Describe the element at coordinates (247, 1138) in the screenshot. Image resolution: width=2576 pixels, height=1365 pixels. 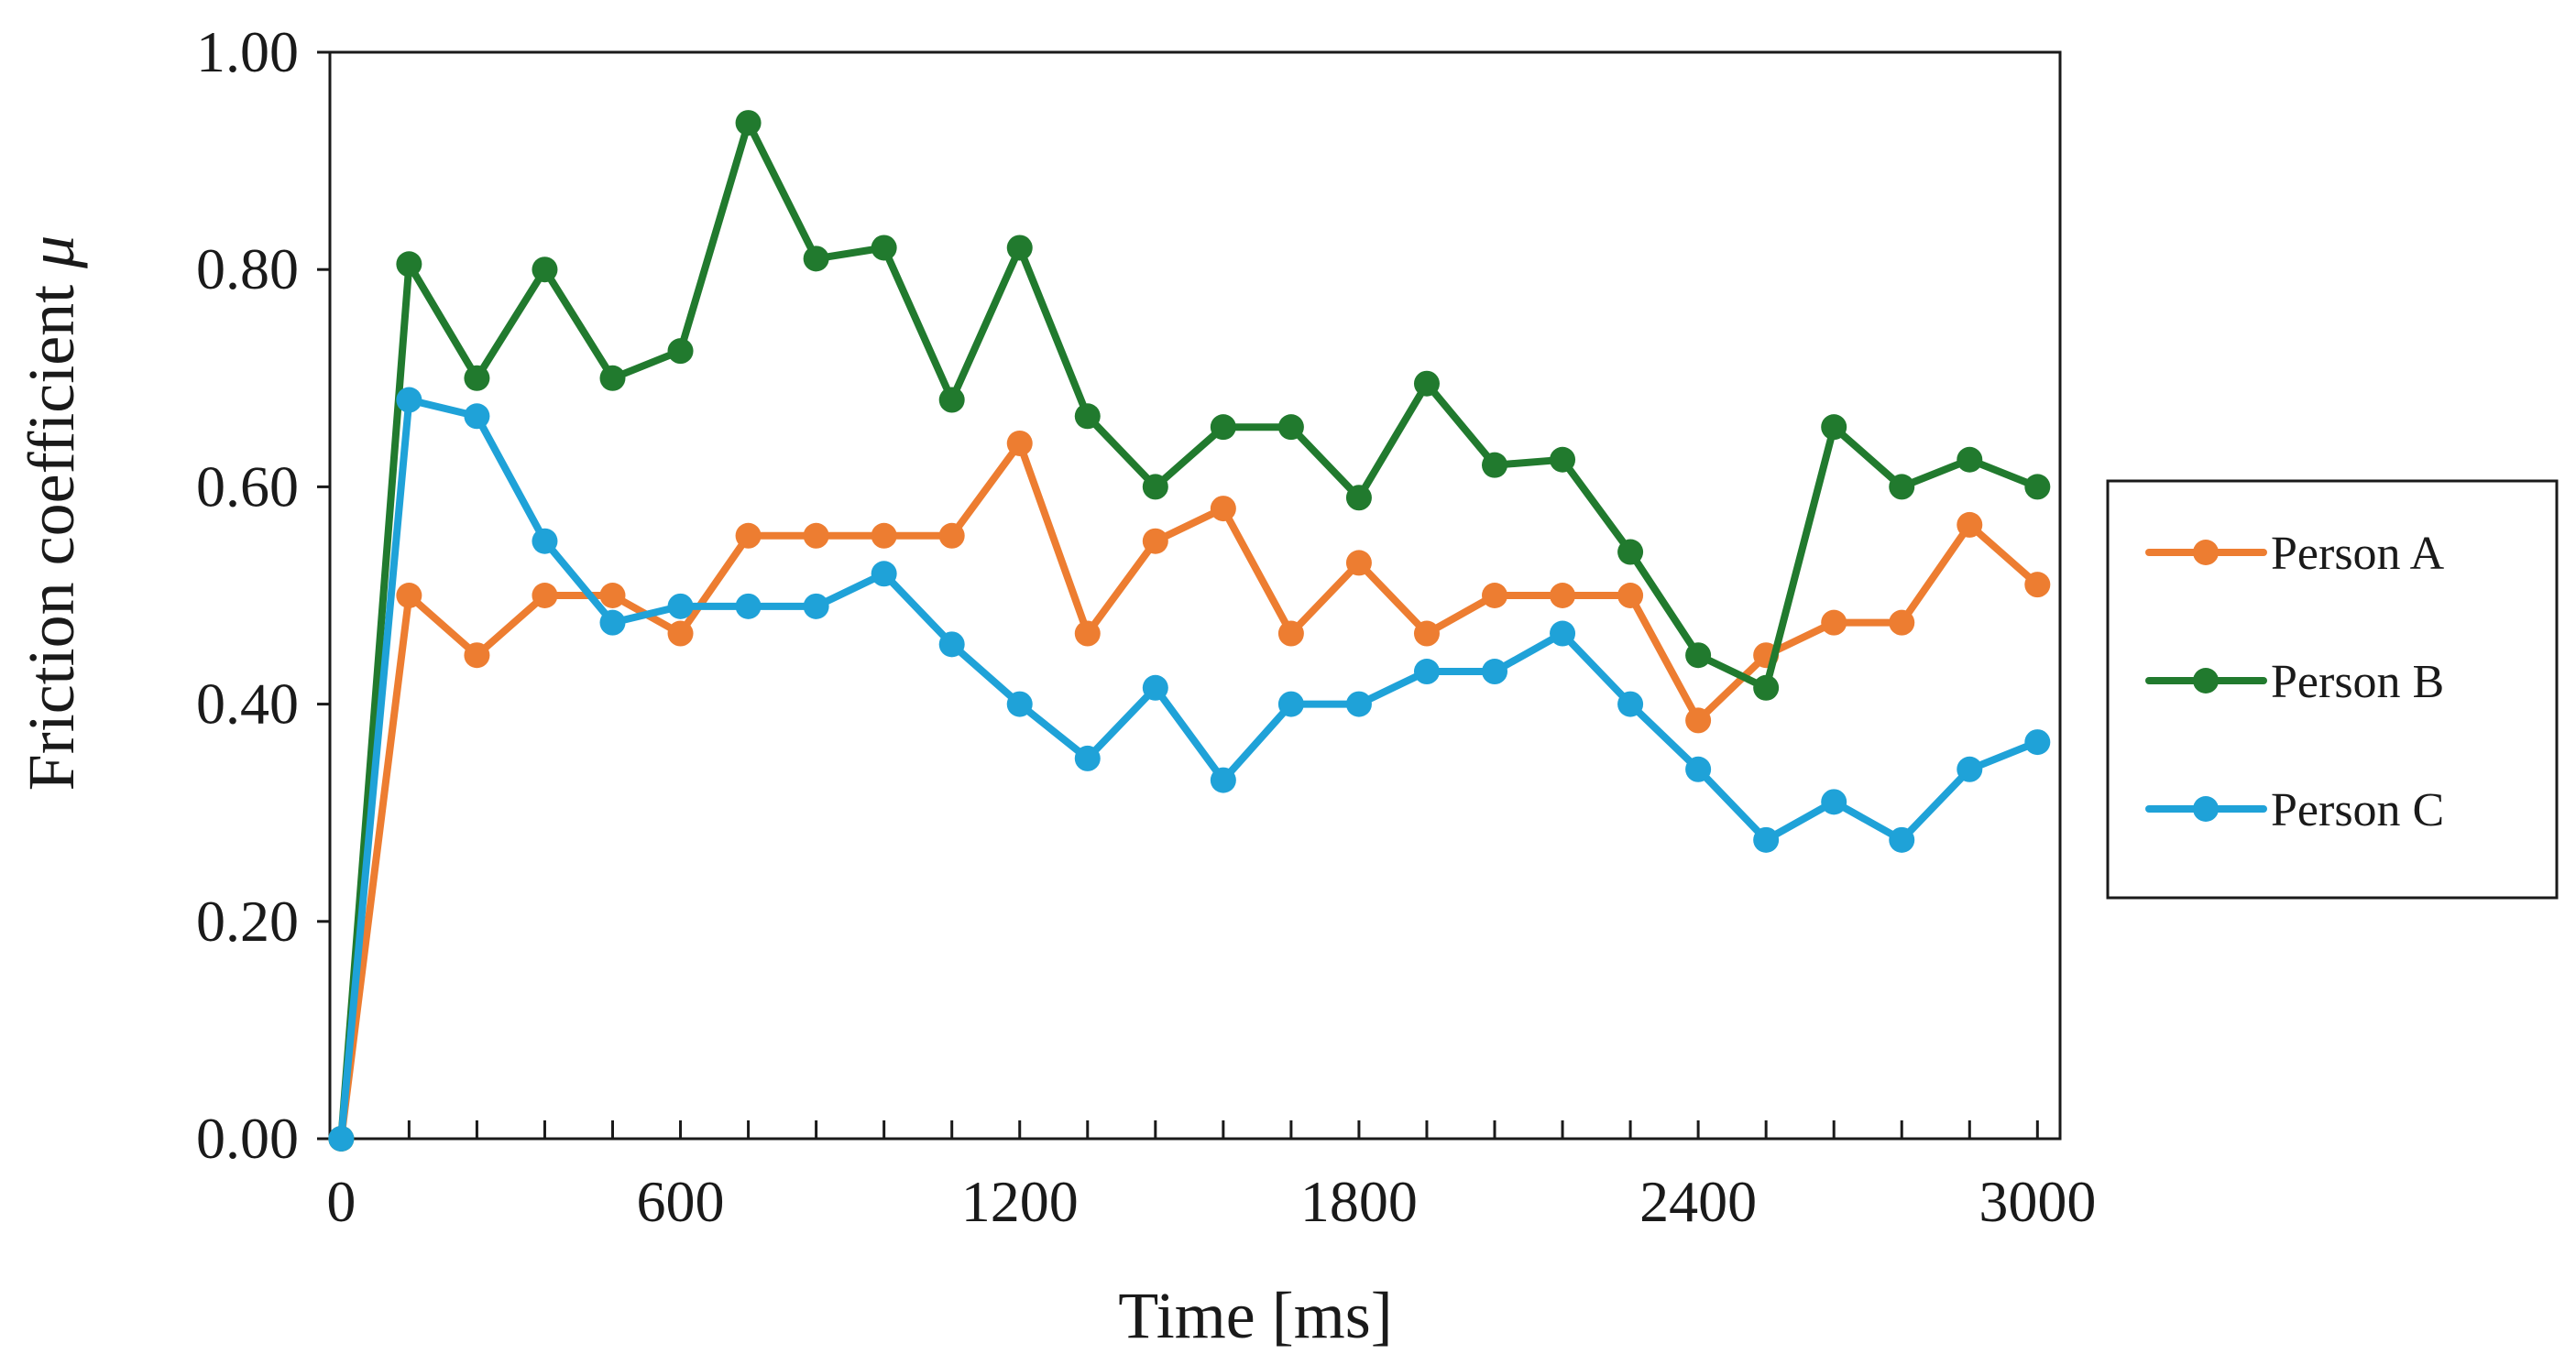
I see `y-tick-label: 0.00` at that location.